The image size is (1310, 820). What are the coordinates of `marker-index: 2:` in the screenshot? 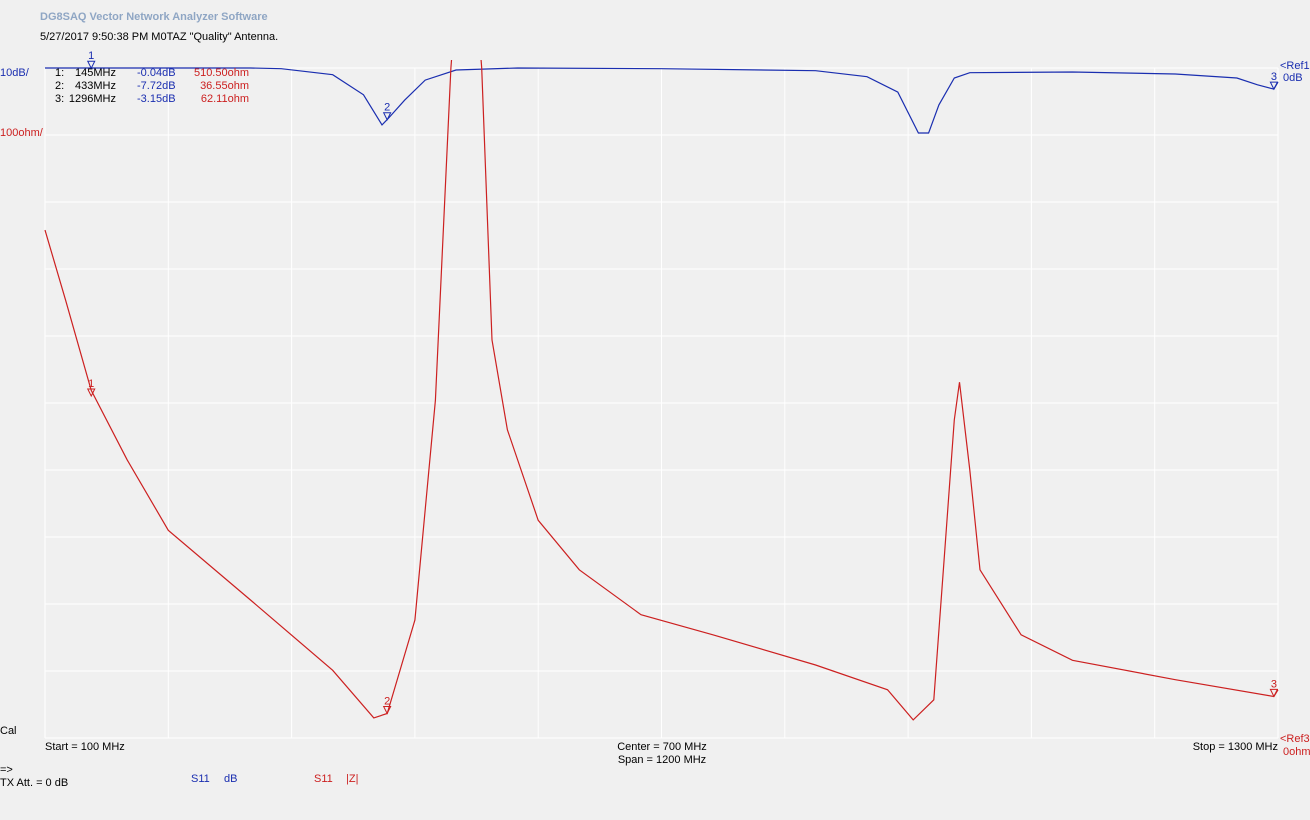 It's located at (59, 86).